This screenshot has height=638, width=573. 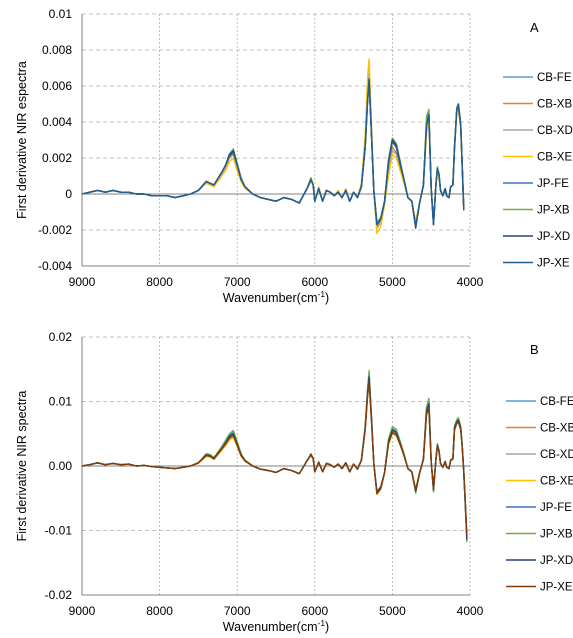 What do you see at coordinates (57, 158) in the screenshot?
I see `y-tick-label: 0.002` at bounding box center [57, 158].